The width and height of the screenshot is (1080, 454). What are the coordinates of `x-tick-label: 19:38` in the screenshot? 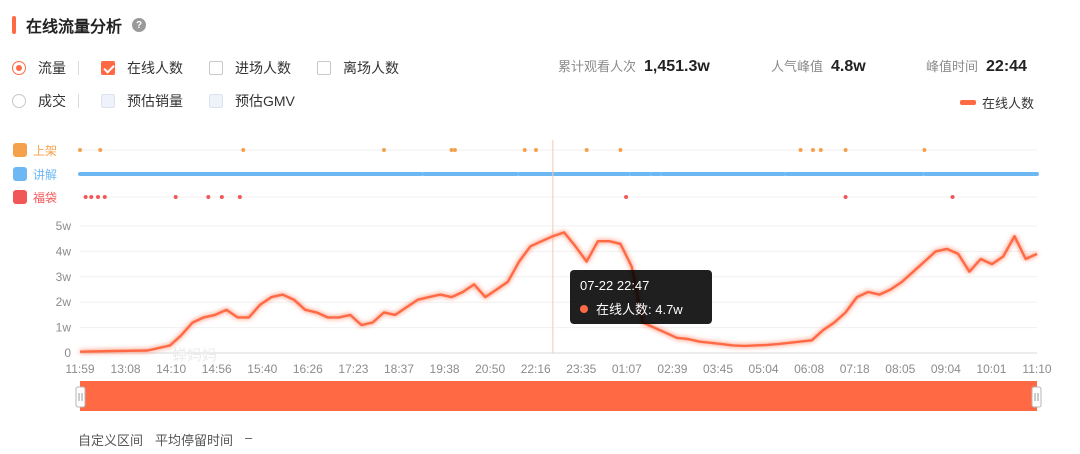 It's located at (445, 369).